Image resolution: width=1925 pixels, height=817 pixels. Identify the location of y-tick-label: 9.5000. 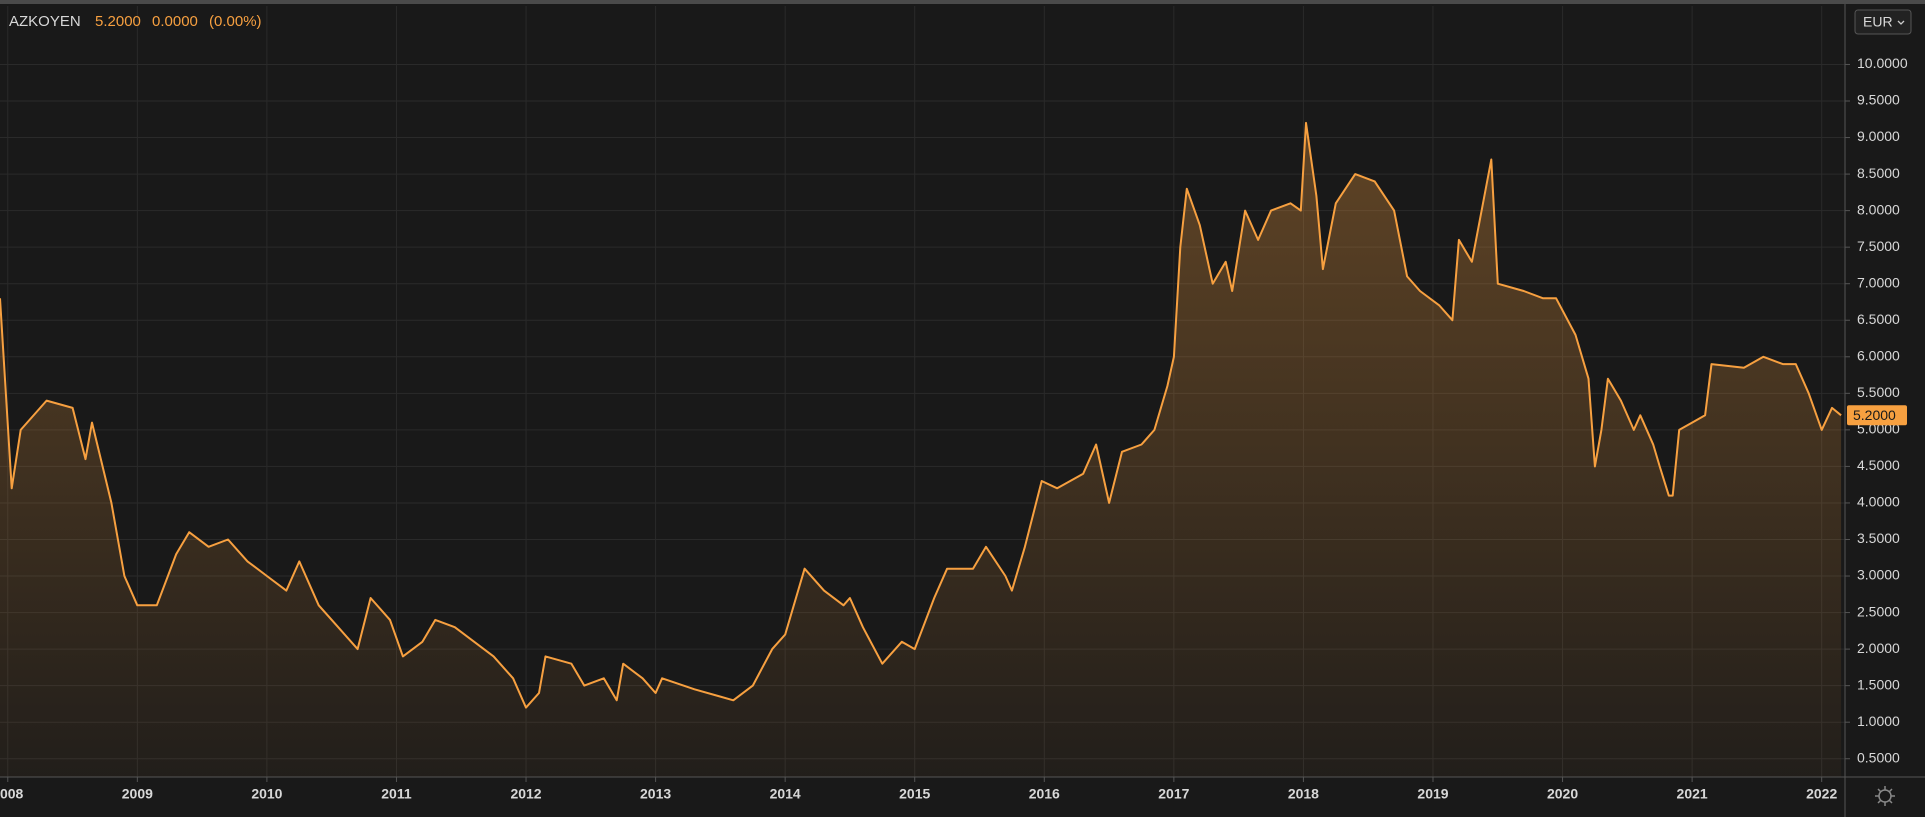
(1878, 100).